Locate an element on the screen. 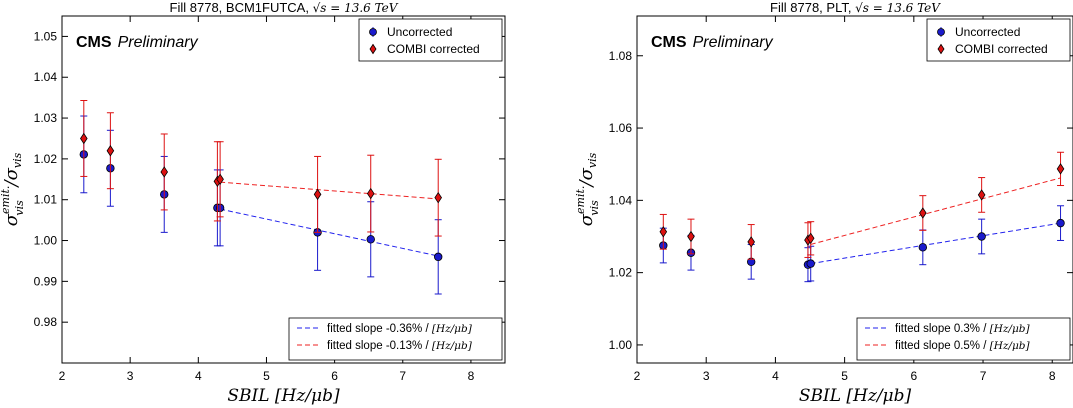 This screenshot has height=408, width=1073. fit-slope-text: fitted slope -0.36% / is located at coordinates (379, 329).